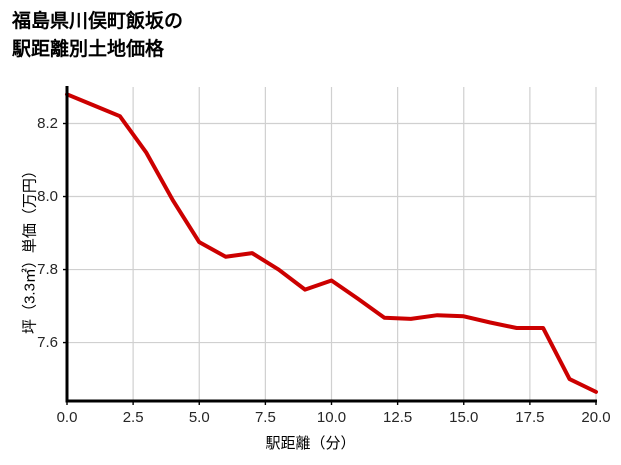 The image size is (621, 465). Describe the element at coordinates (331, 417) in the screenshot. I see `x-tick-label: 10.0` at that location.